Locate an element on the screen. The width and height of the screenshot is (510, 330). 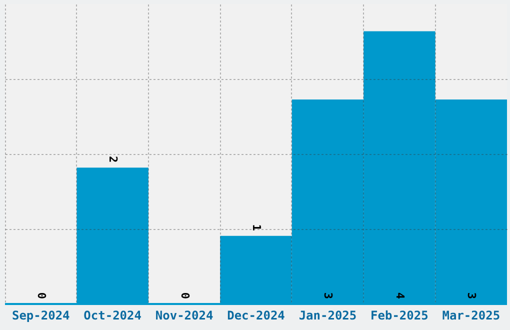
x-tick-label: Mar-2025 is located at coordinates (471, 315).